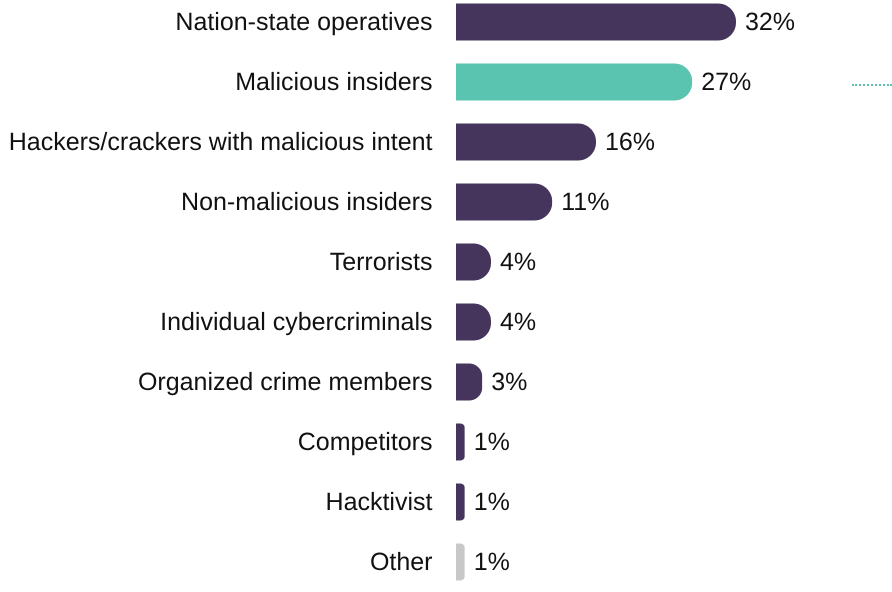  What do you see at coordinates (770, 22) in the screenshot?
I see `data-label: 32%` at bounding box center [770, 22].